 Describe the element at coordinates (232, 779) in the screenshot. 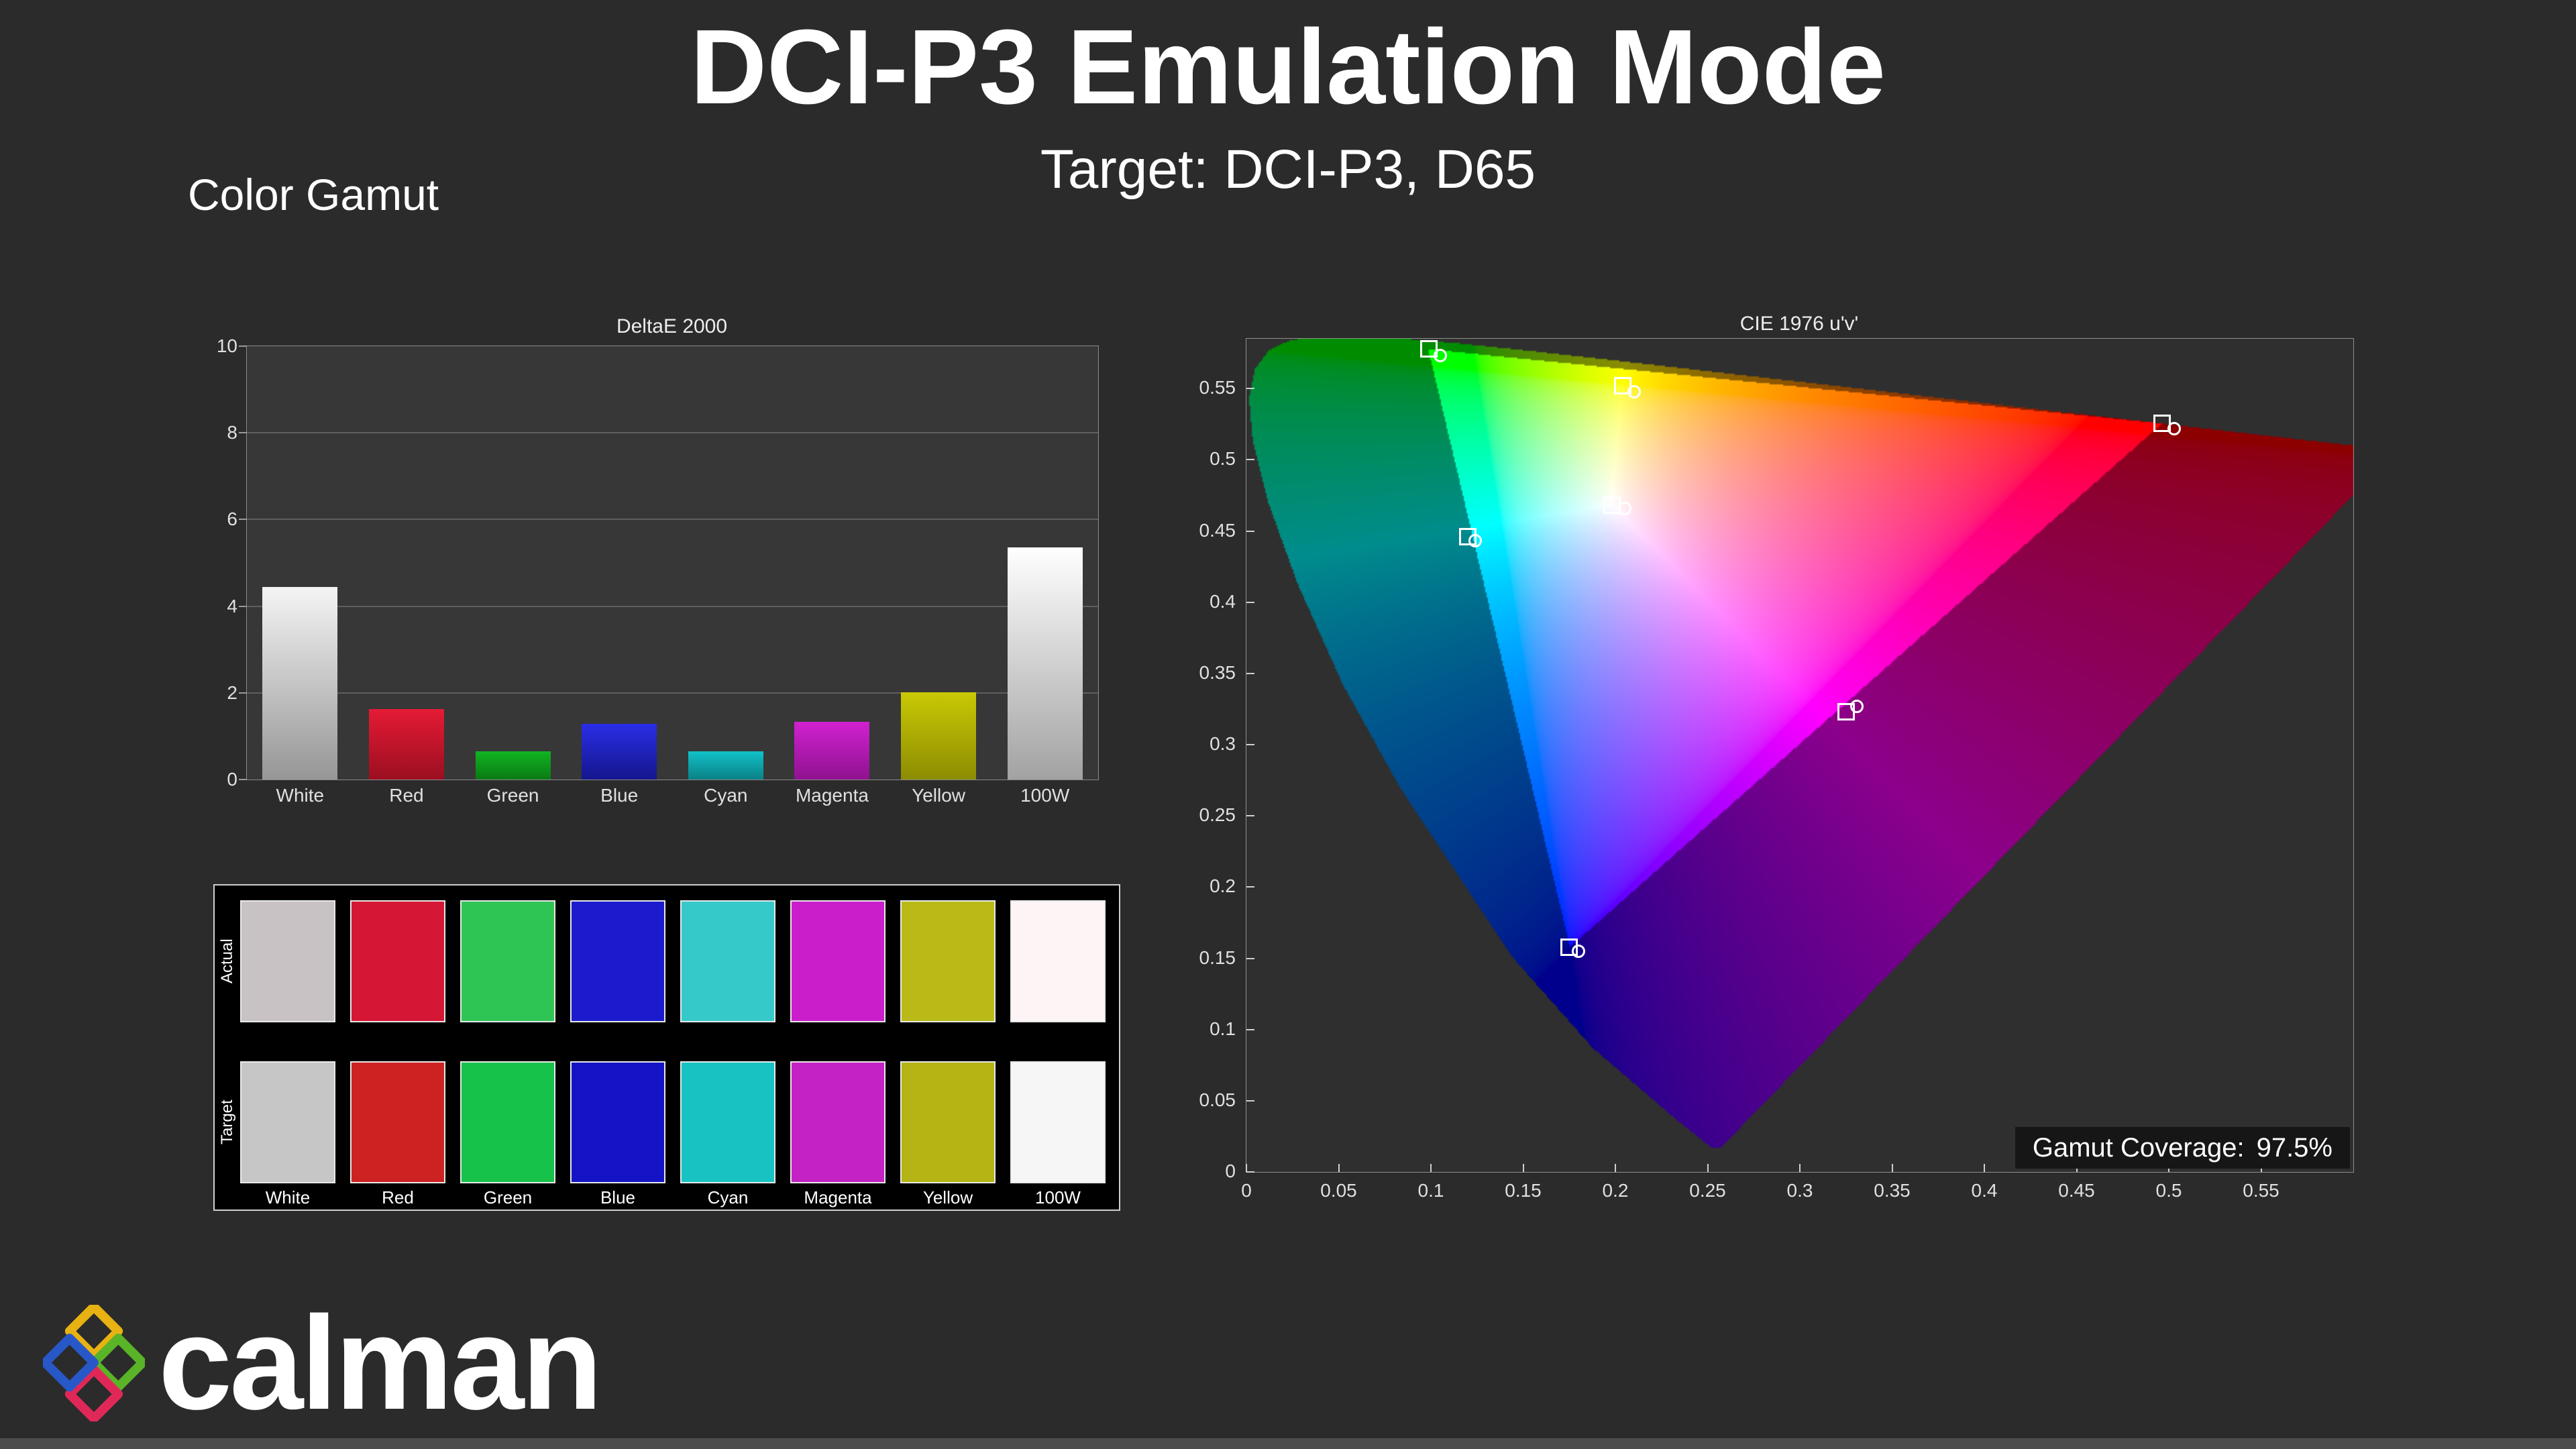

I see `deltae-ytick-label: 0` at that location.